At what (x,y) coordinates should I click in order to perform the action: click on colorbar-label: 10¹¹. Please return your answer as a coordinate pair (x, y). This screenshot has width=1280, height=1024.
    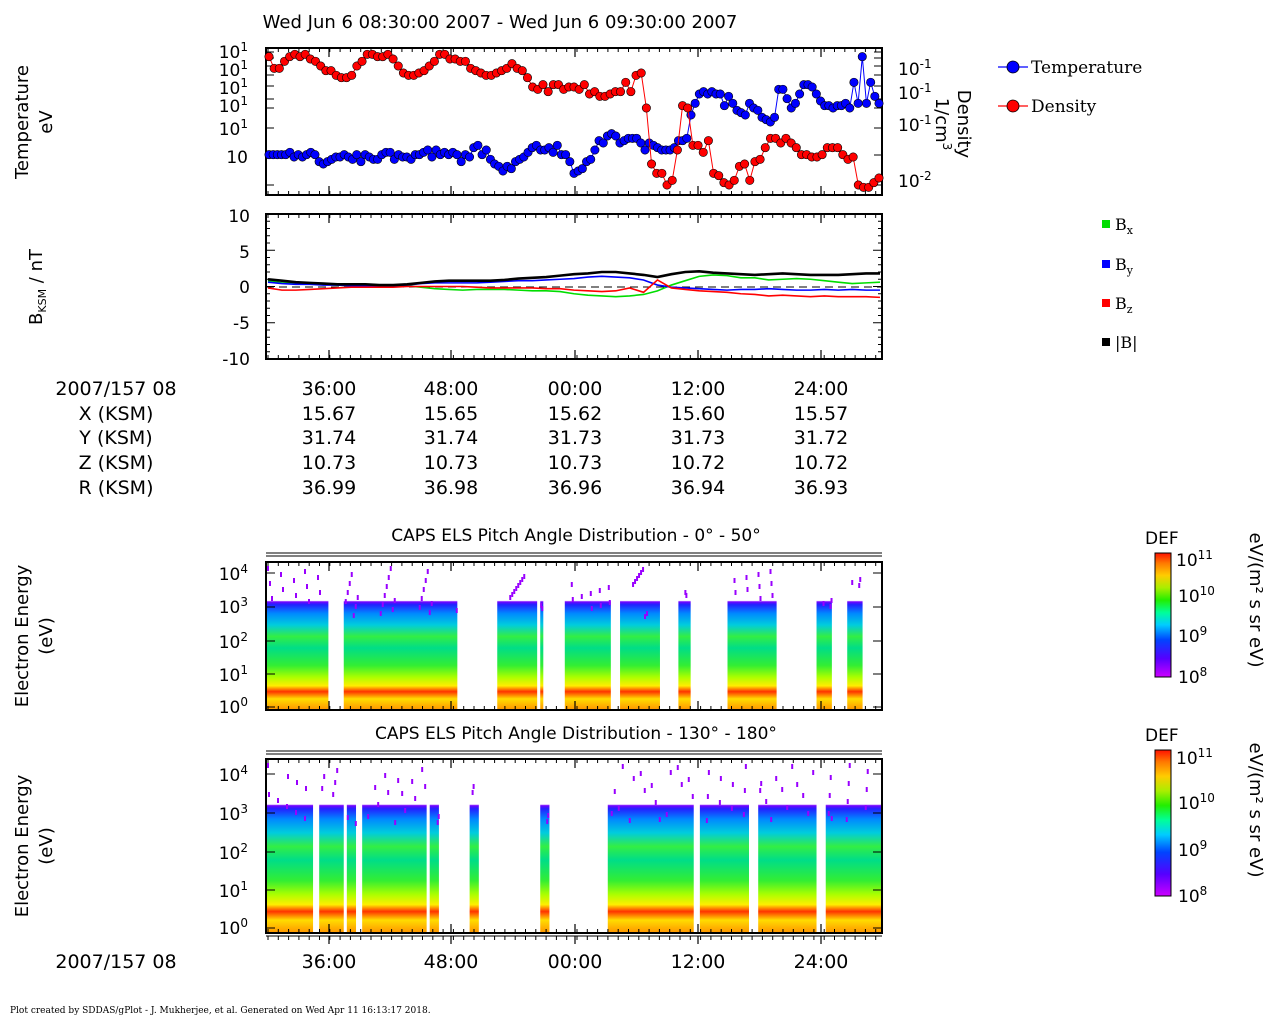
    Looking at the image, I should click on (1194, 757).